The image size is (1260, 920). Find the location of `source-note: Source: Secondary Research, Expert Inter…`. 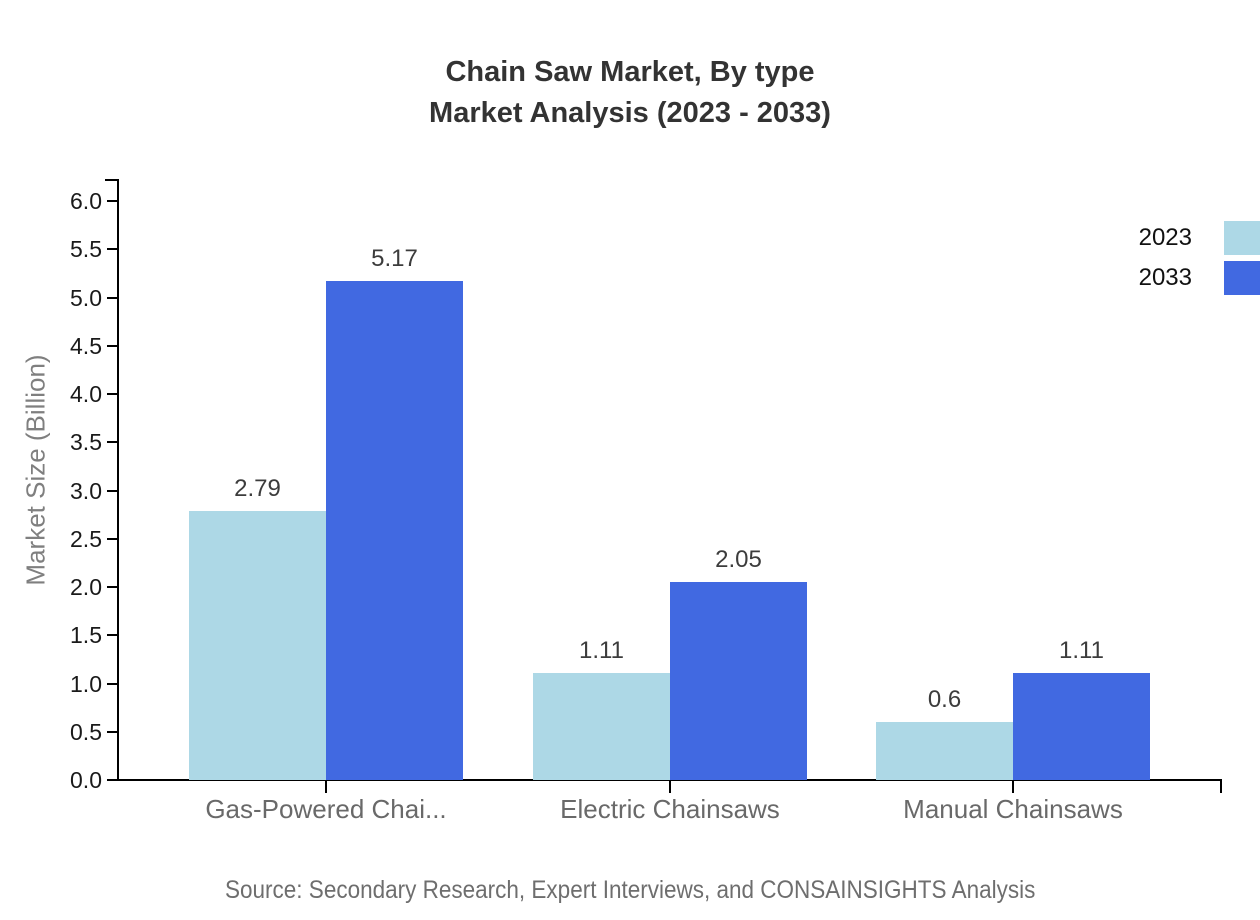

source-note: Source: Secondary Research, Expert Inter… is located at coordinates (630, 890).